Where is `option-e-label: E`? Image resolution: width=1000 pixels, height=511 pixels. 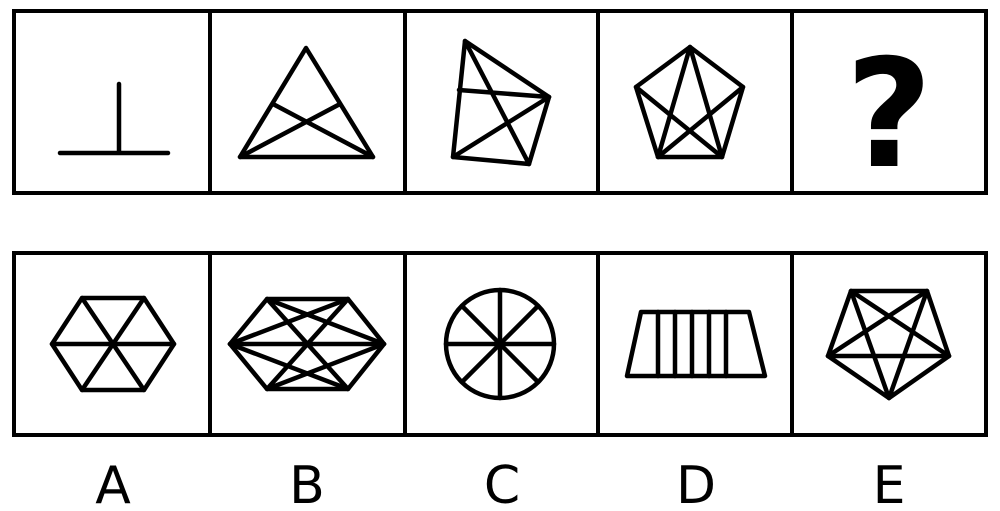
option-e-label: E is located at coordinates (889, 483).